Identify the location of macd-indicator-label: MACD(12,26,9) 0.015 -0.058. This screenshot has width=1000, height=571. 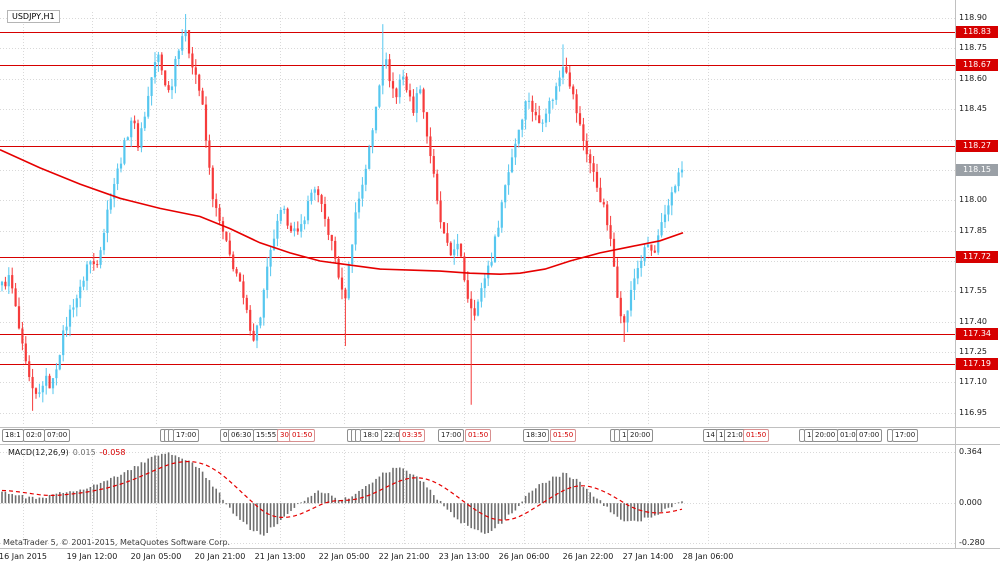
(66, 452).